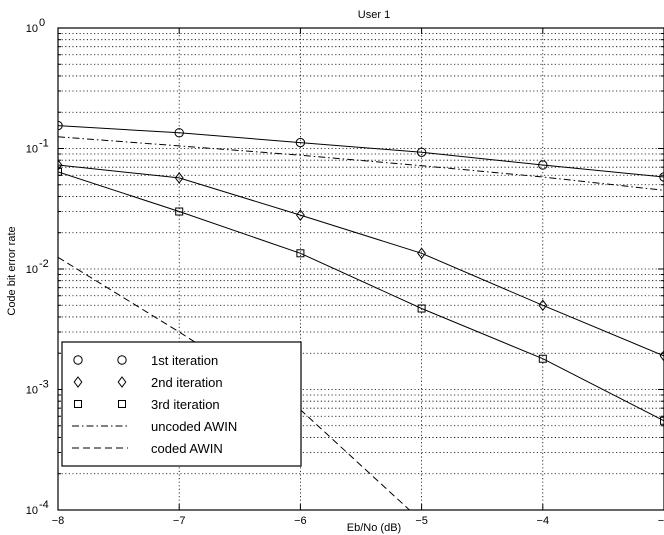  Describe the element at coordinates (374, 15) in the screenshot. I see `chart-title: User 1` at that location.